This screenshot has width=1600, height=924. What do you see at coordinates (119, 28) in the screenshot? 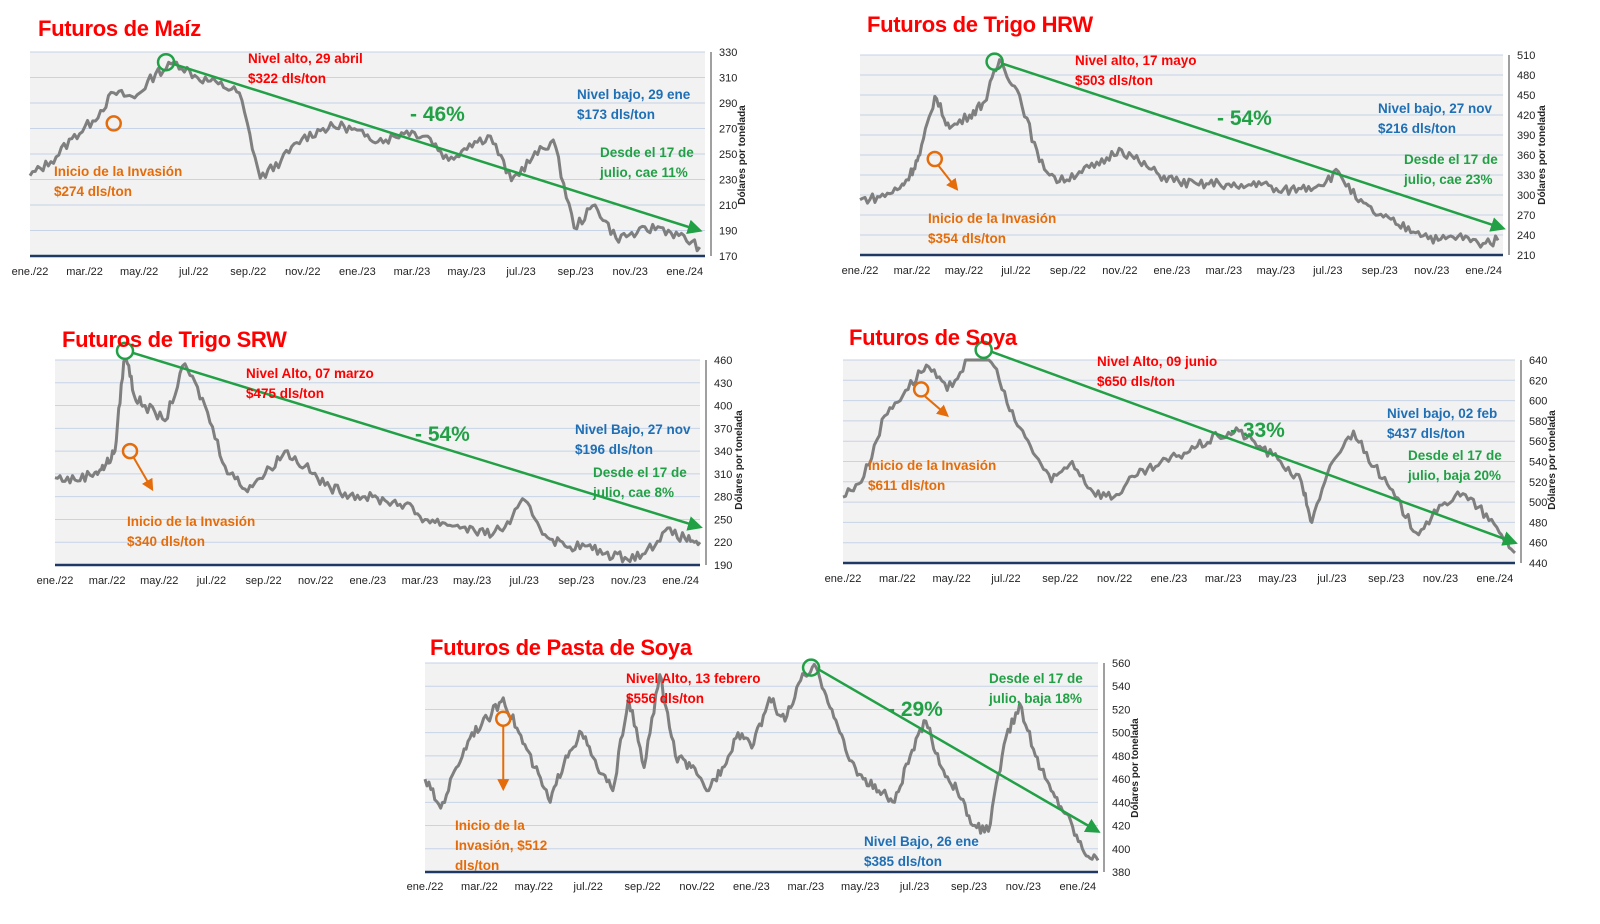
I see `chart-title: Futuros de Maíz` at bounding box center [119, 28].